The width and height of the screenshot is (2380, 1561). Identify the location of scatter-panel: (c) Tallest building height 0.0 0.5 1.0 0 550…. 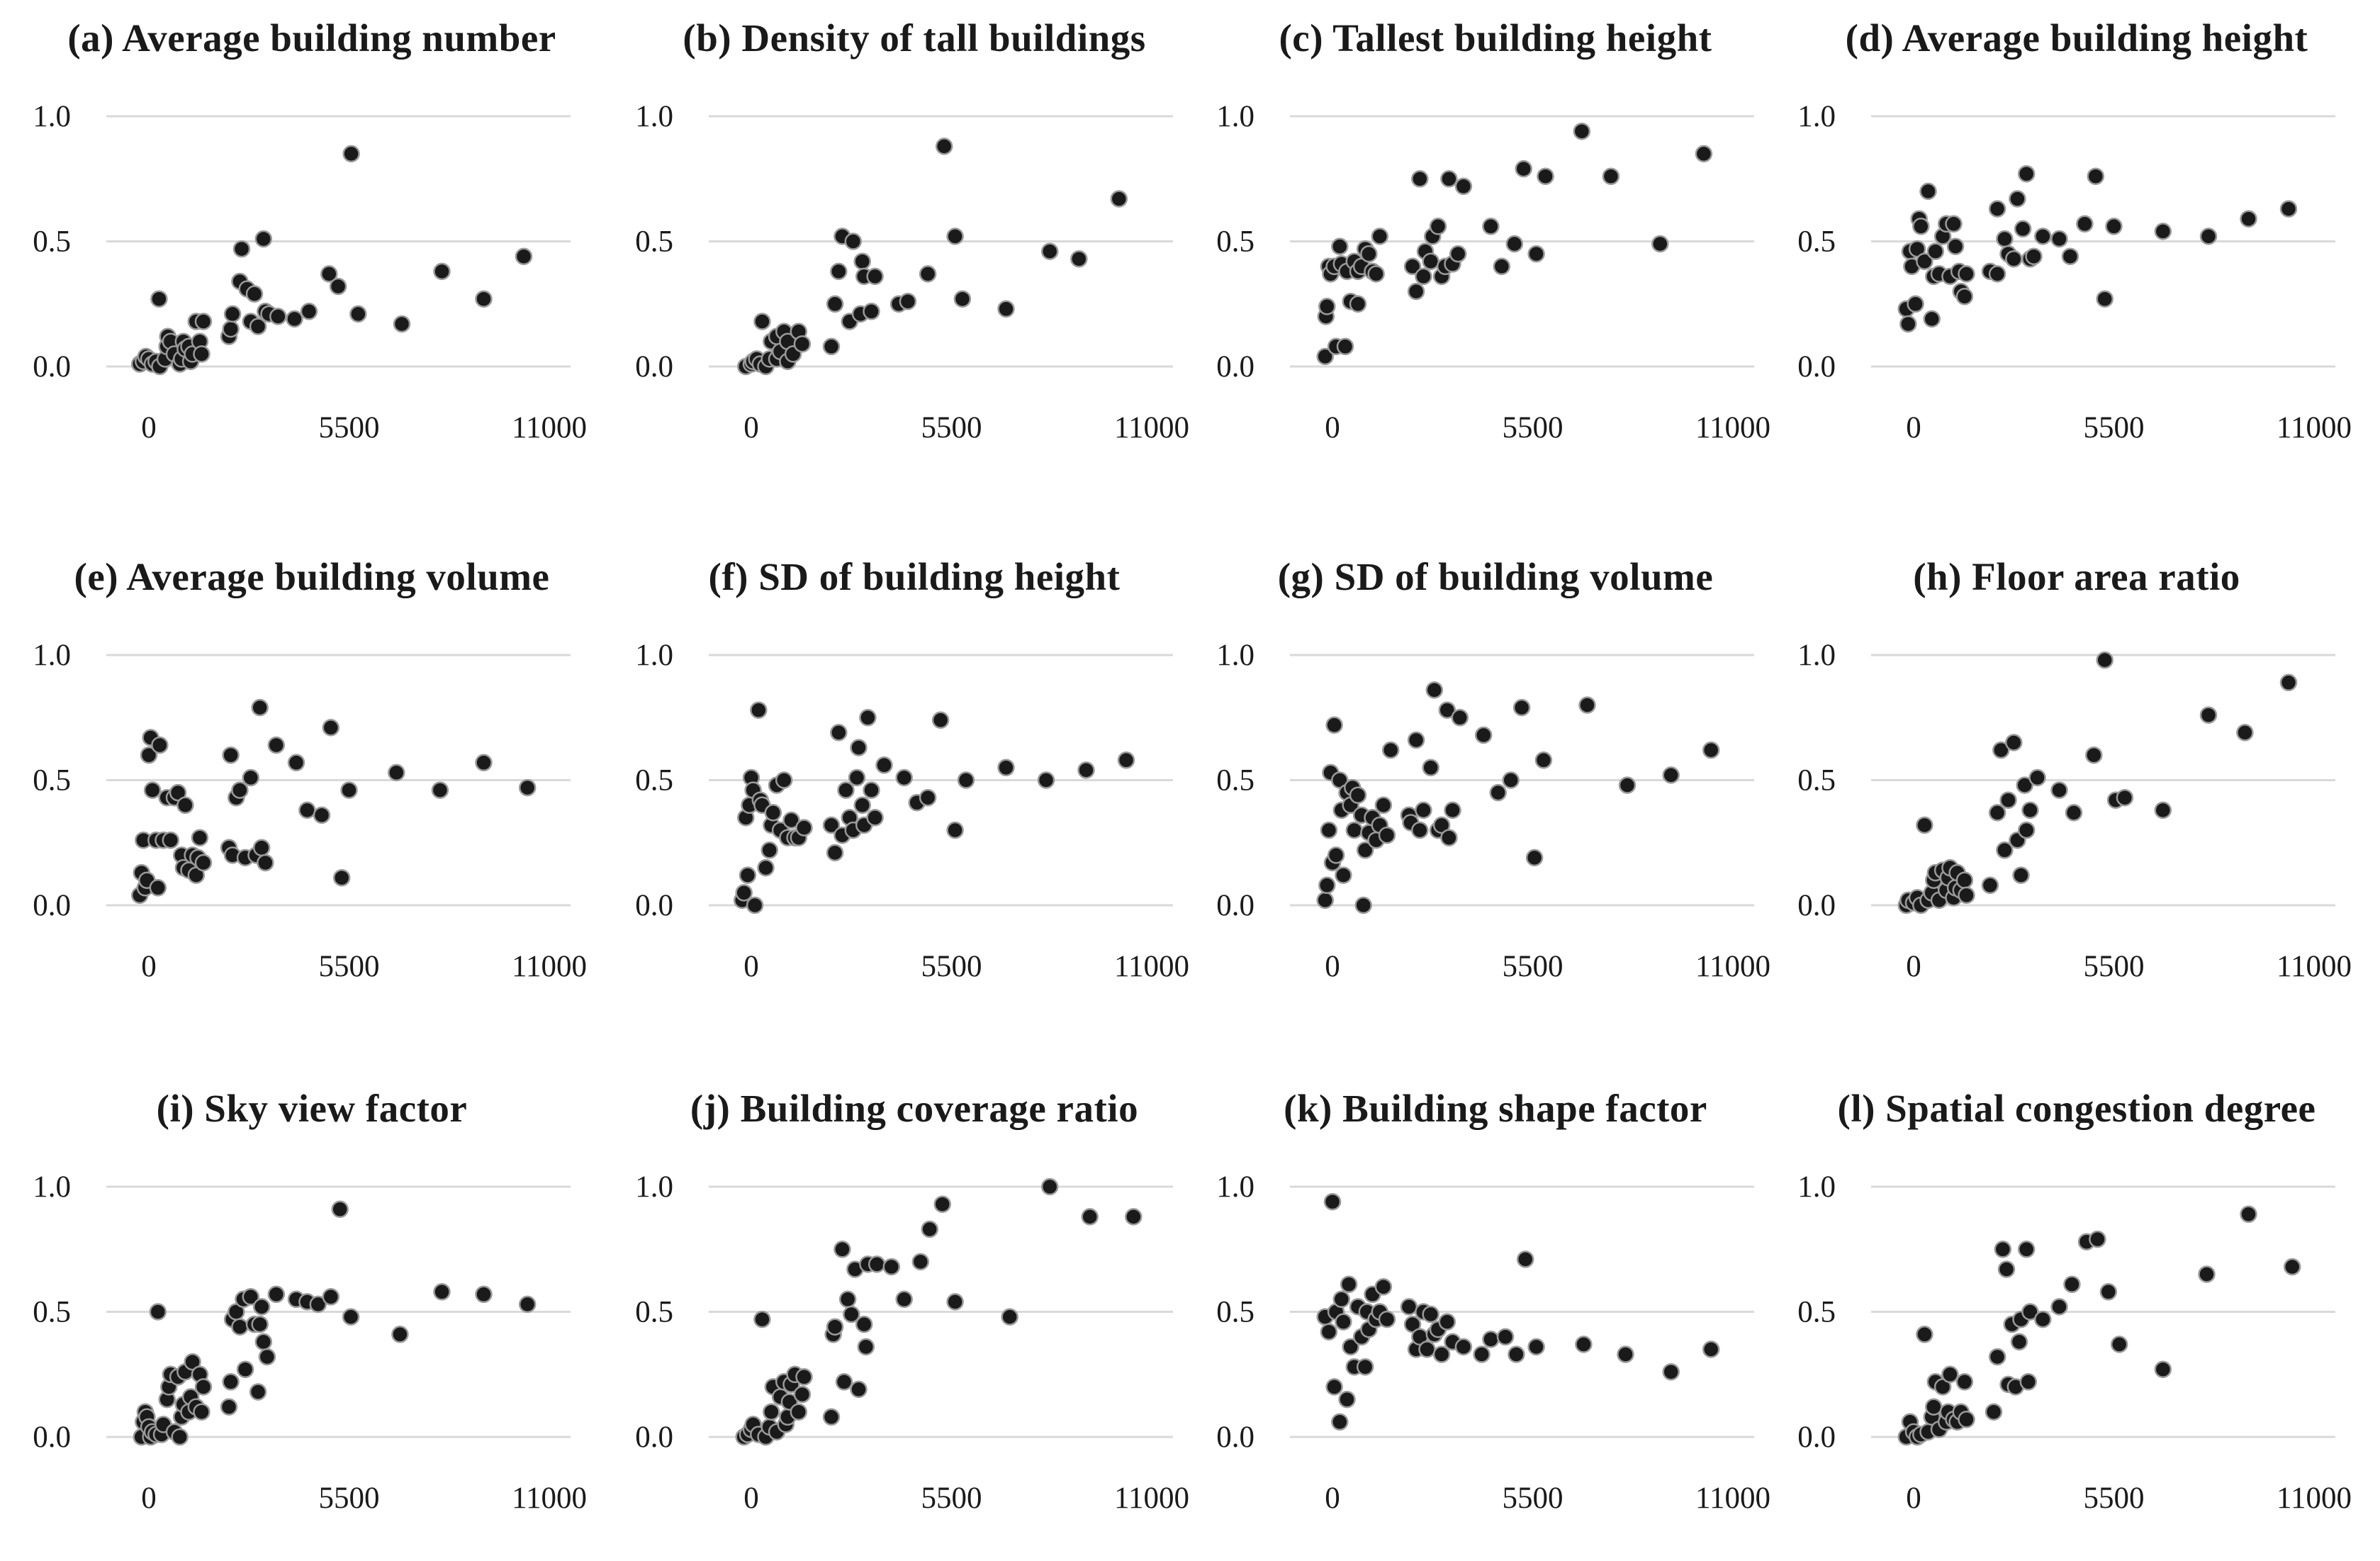
(1496, 253).